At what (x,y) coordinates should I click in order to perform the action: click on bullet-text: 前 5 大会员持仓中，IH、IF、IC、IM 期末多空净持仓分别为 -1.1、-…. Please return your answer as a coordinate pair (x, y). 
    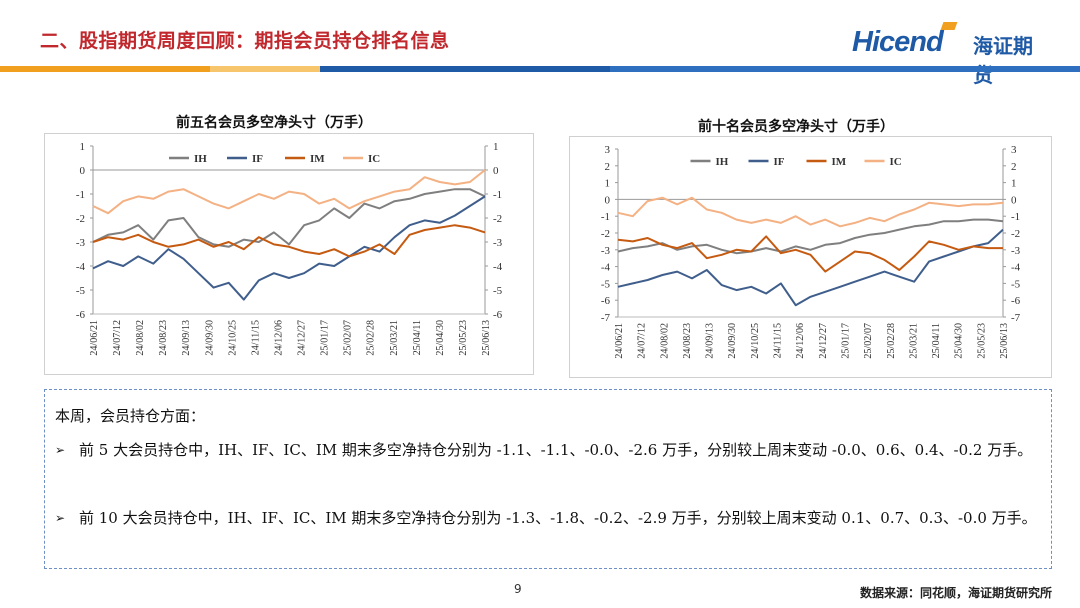
    Looking at the image, I should click on (556, 450).